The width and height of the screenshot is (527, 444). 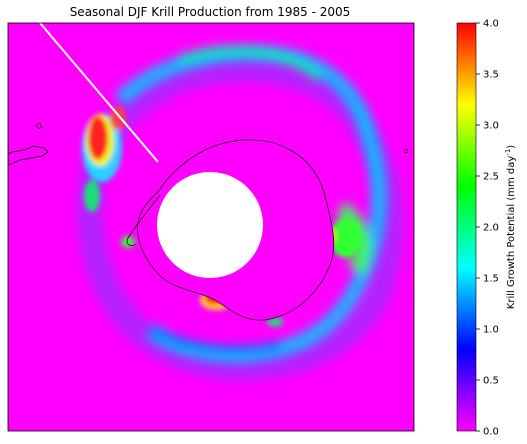 What do you see at coordinates (491, 330) in the screenshot?
I see `colorbar-tick-label: 1.0` at bounding box center [491, 330].